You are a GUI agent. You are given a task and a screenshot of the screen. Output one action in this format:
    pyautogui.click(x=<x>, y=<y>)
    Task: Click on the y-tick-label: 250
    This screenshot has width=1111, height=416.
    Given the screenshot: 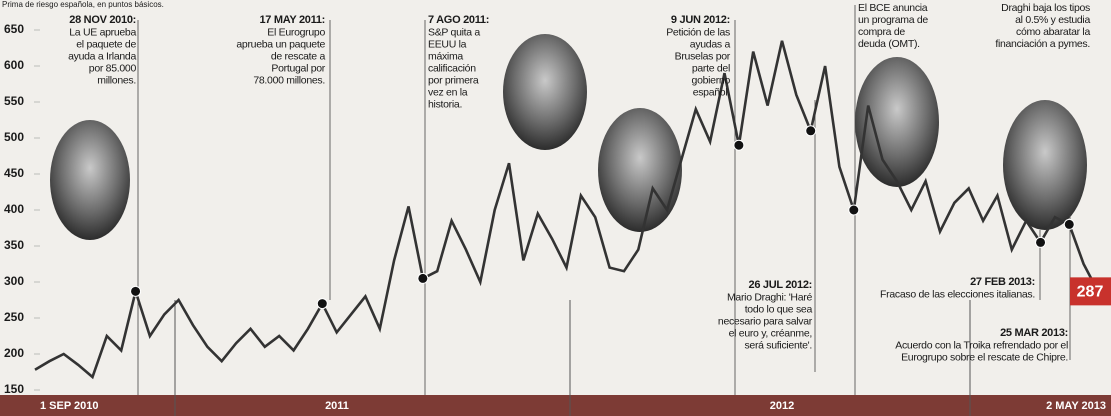 What is the action you would take?
    pyautogui.click(x=14, y=317)
    